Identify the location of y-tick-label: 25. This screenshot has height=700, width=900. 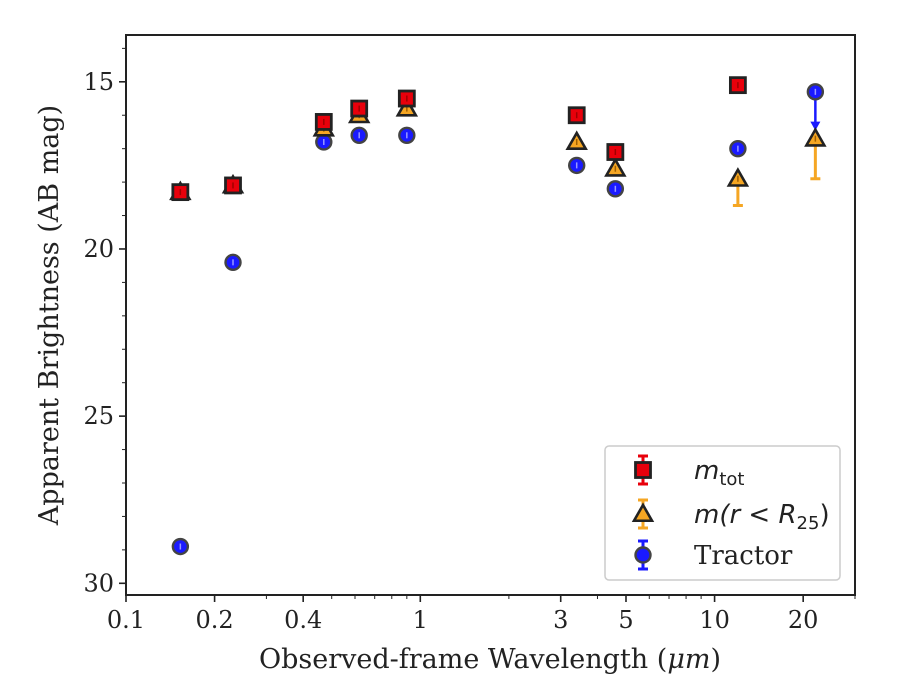
(98, 416).